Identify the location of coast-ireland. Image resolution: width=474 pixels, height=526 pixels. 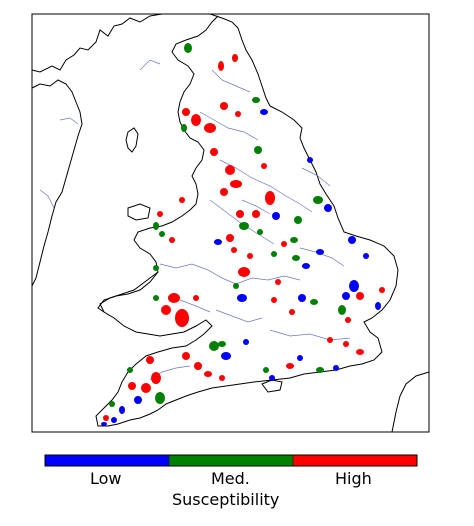
(57, 183).